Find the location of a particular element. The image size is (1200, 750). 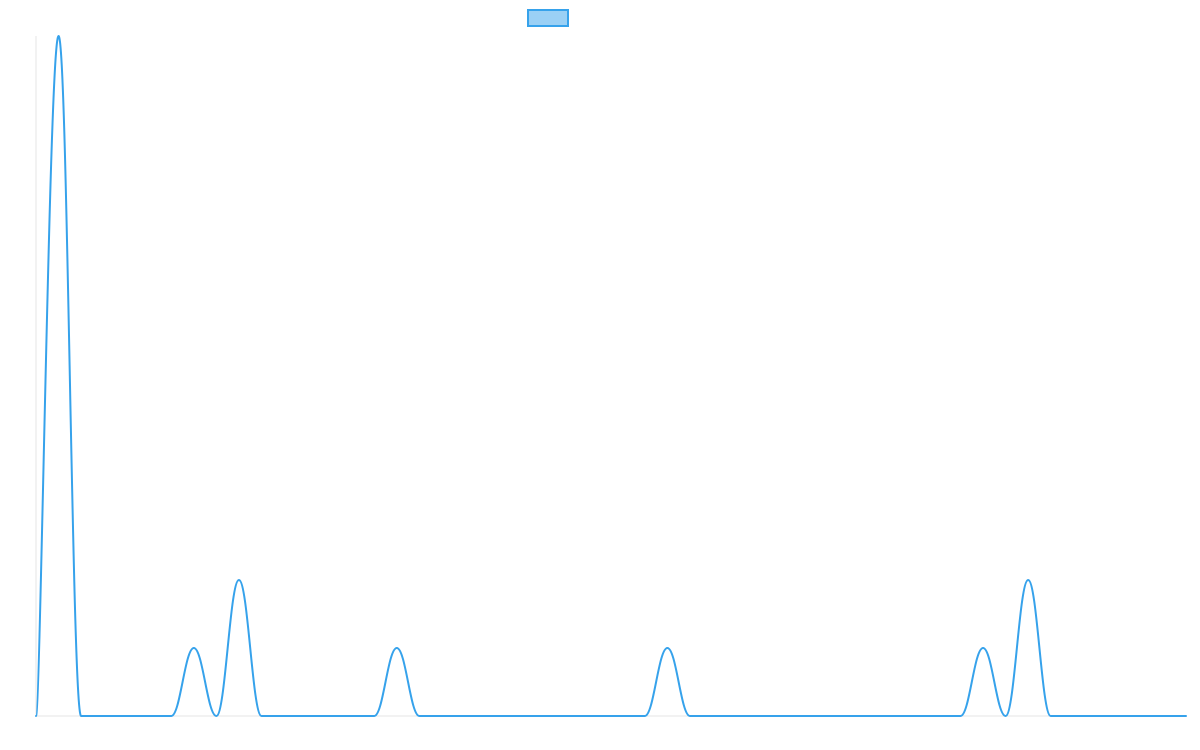

legend-swatch is located at coordinates (548, 18).